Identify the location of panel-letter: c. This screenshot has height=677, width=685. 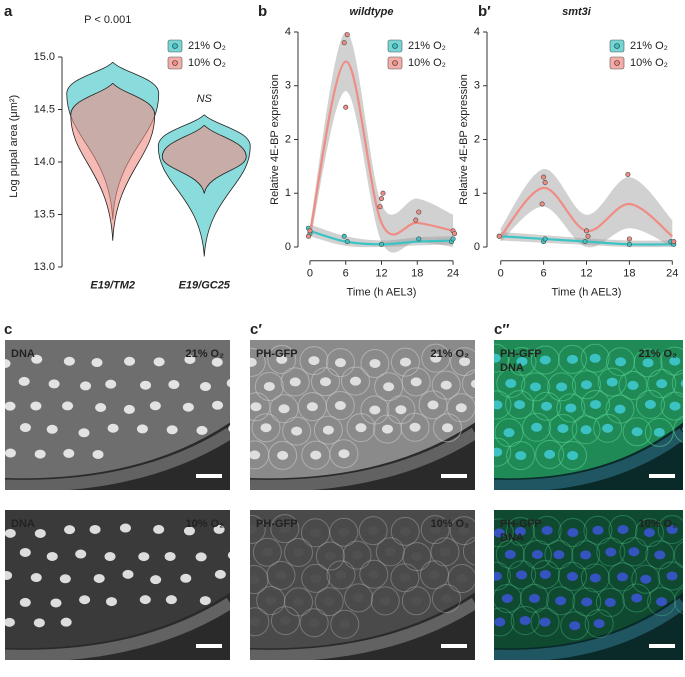
(8, 329).